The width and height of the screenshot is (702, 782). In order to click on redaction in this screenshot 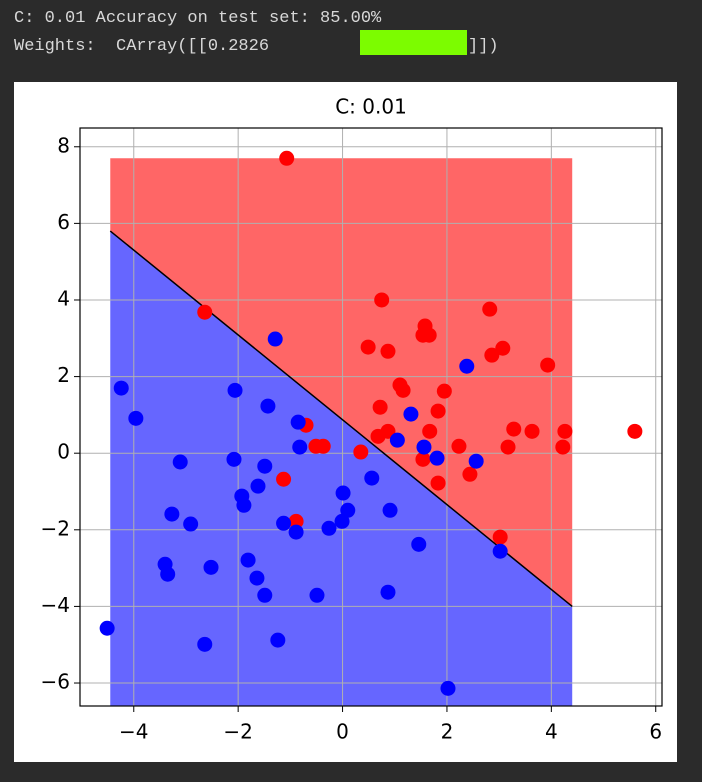, I will do `click(413, 42)`.